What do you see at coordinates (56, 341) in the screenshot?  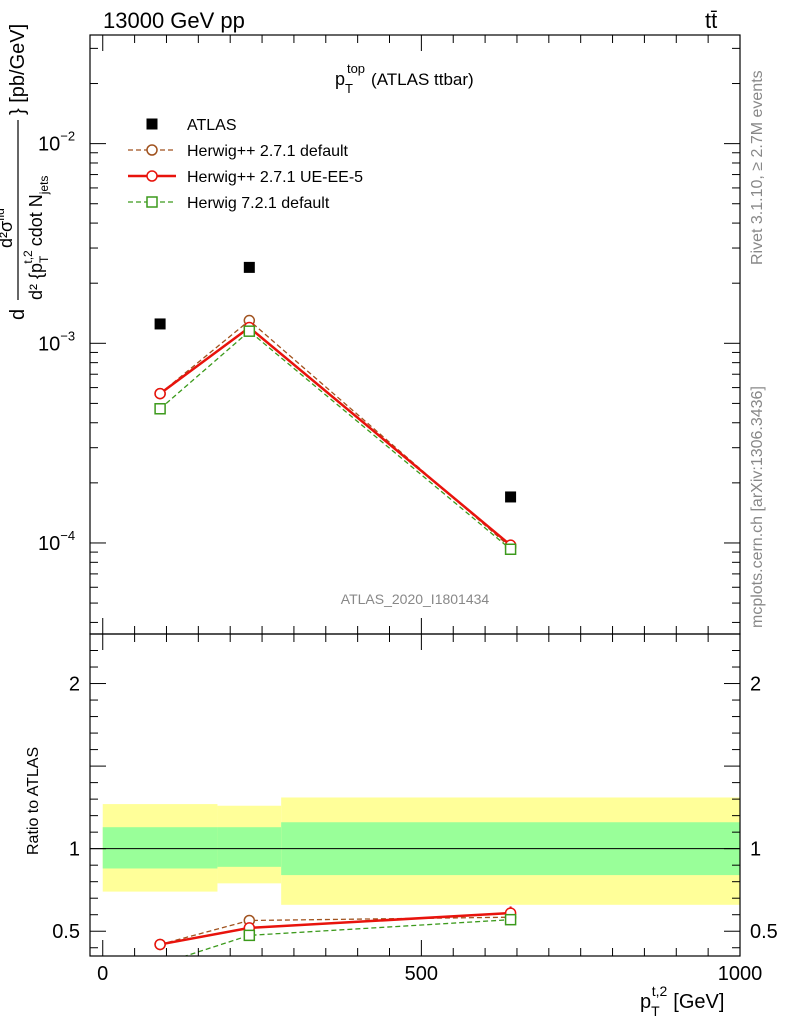 I see `y-tick-label: 10⁻³` at bounding box center [56, 341].